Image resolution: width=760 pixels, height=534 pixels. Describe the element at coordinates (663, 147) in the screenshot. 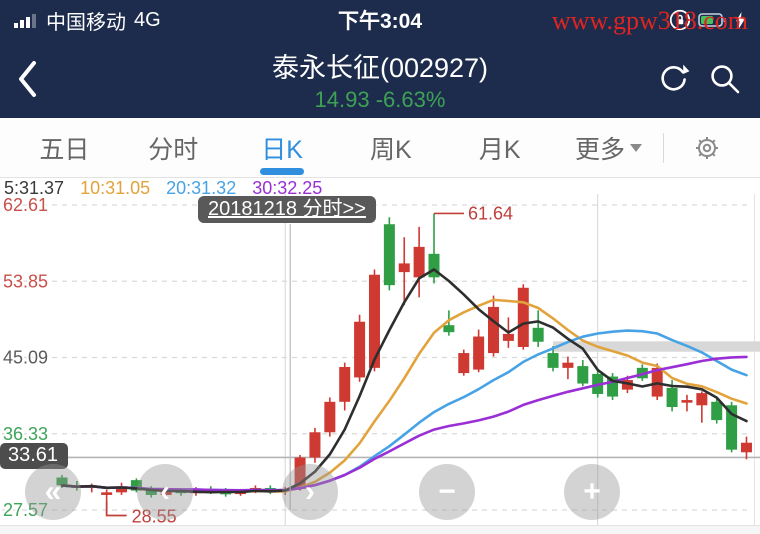

I see `divider` at that location.